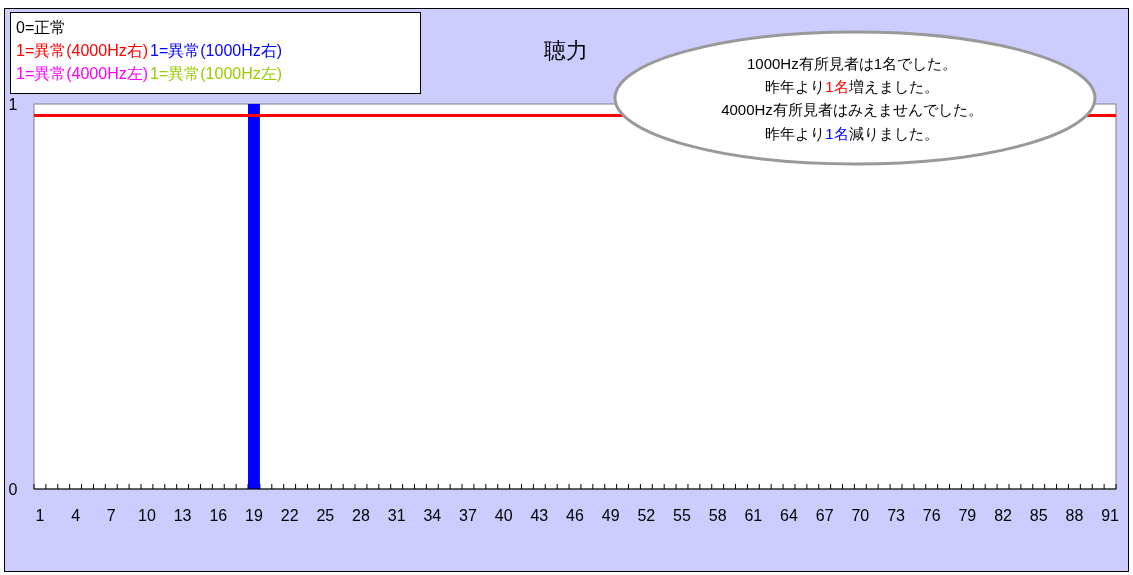 This screenshot has width=1133, height=575. Describe the element at coordinates (254, 515) in the screenshot. I see `x-tick-label: 19` at that location.